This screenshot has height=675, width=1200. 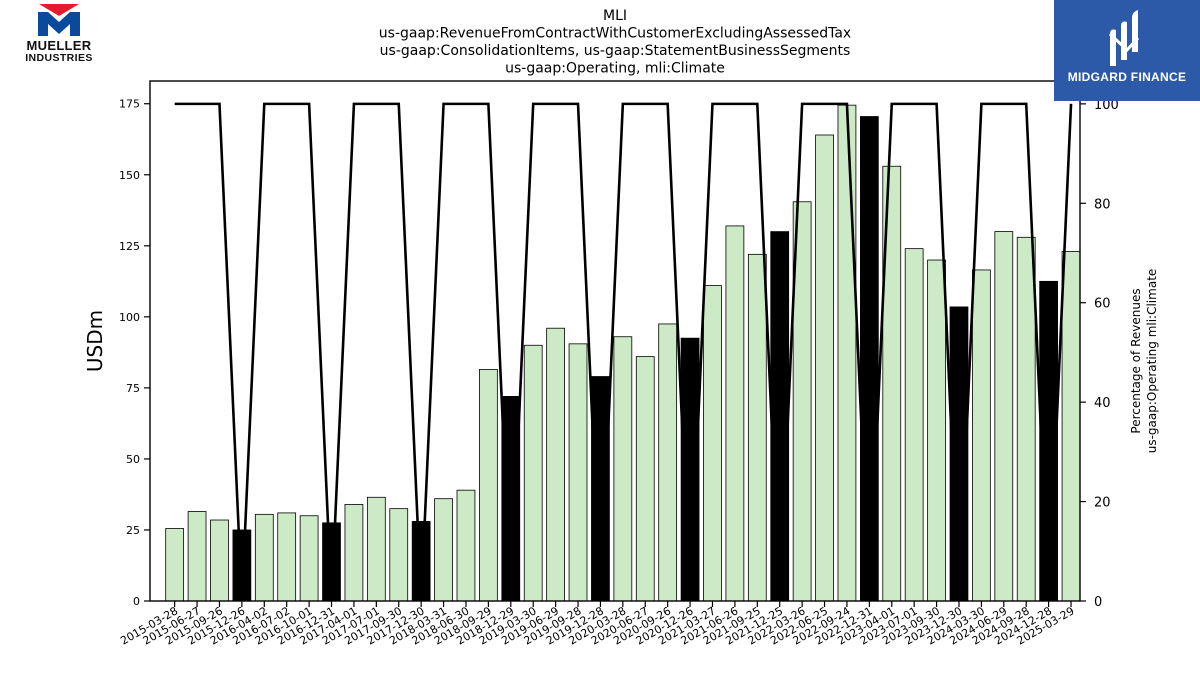 I want to click on y-tick-label: 50, so click(x=133, y=459).